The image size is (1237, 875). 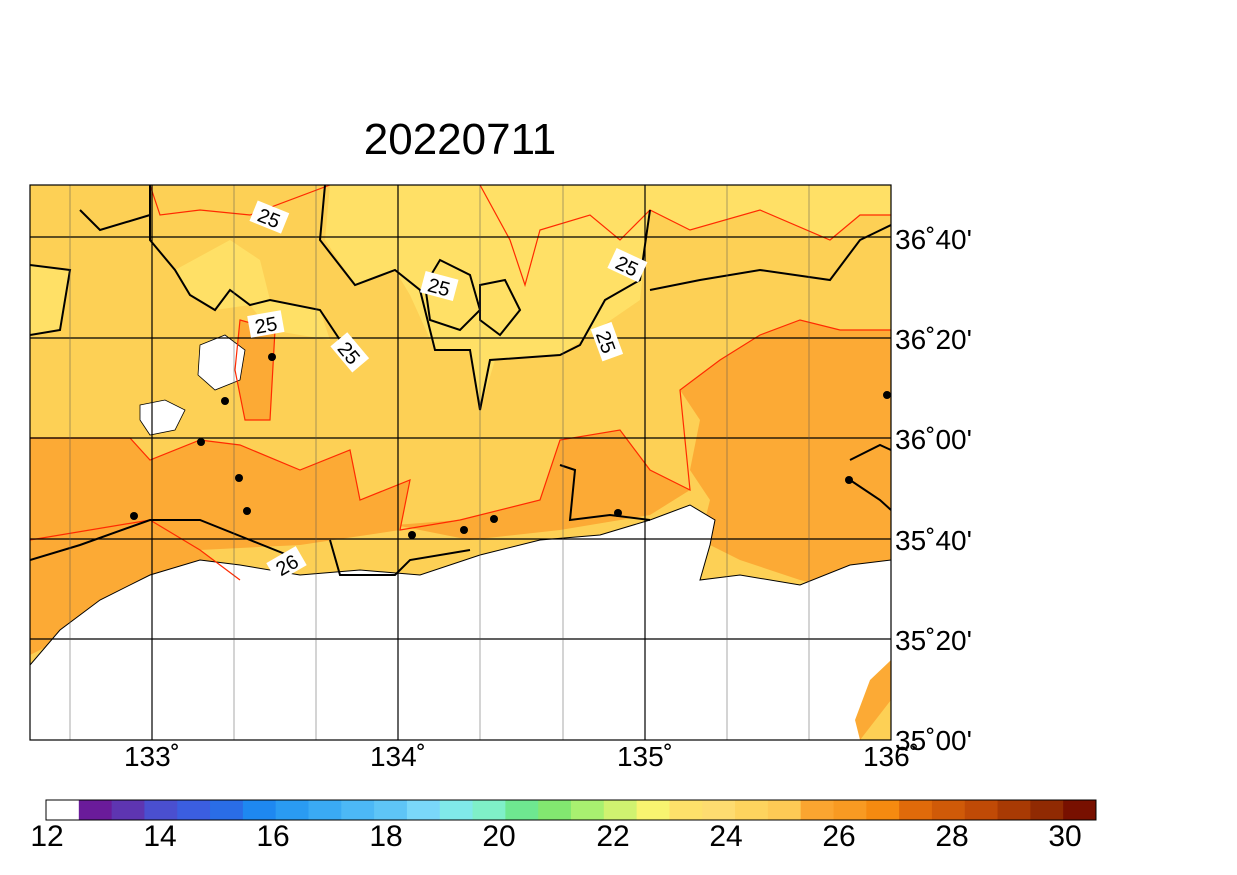 I want to click on map-title: 20220711, so click(x=460, y=139).